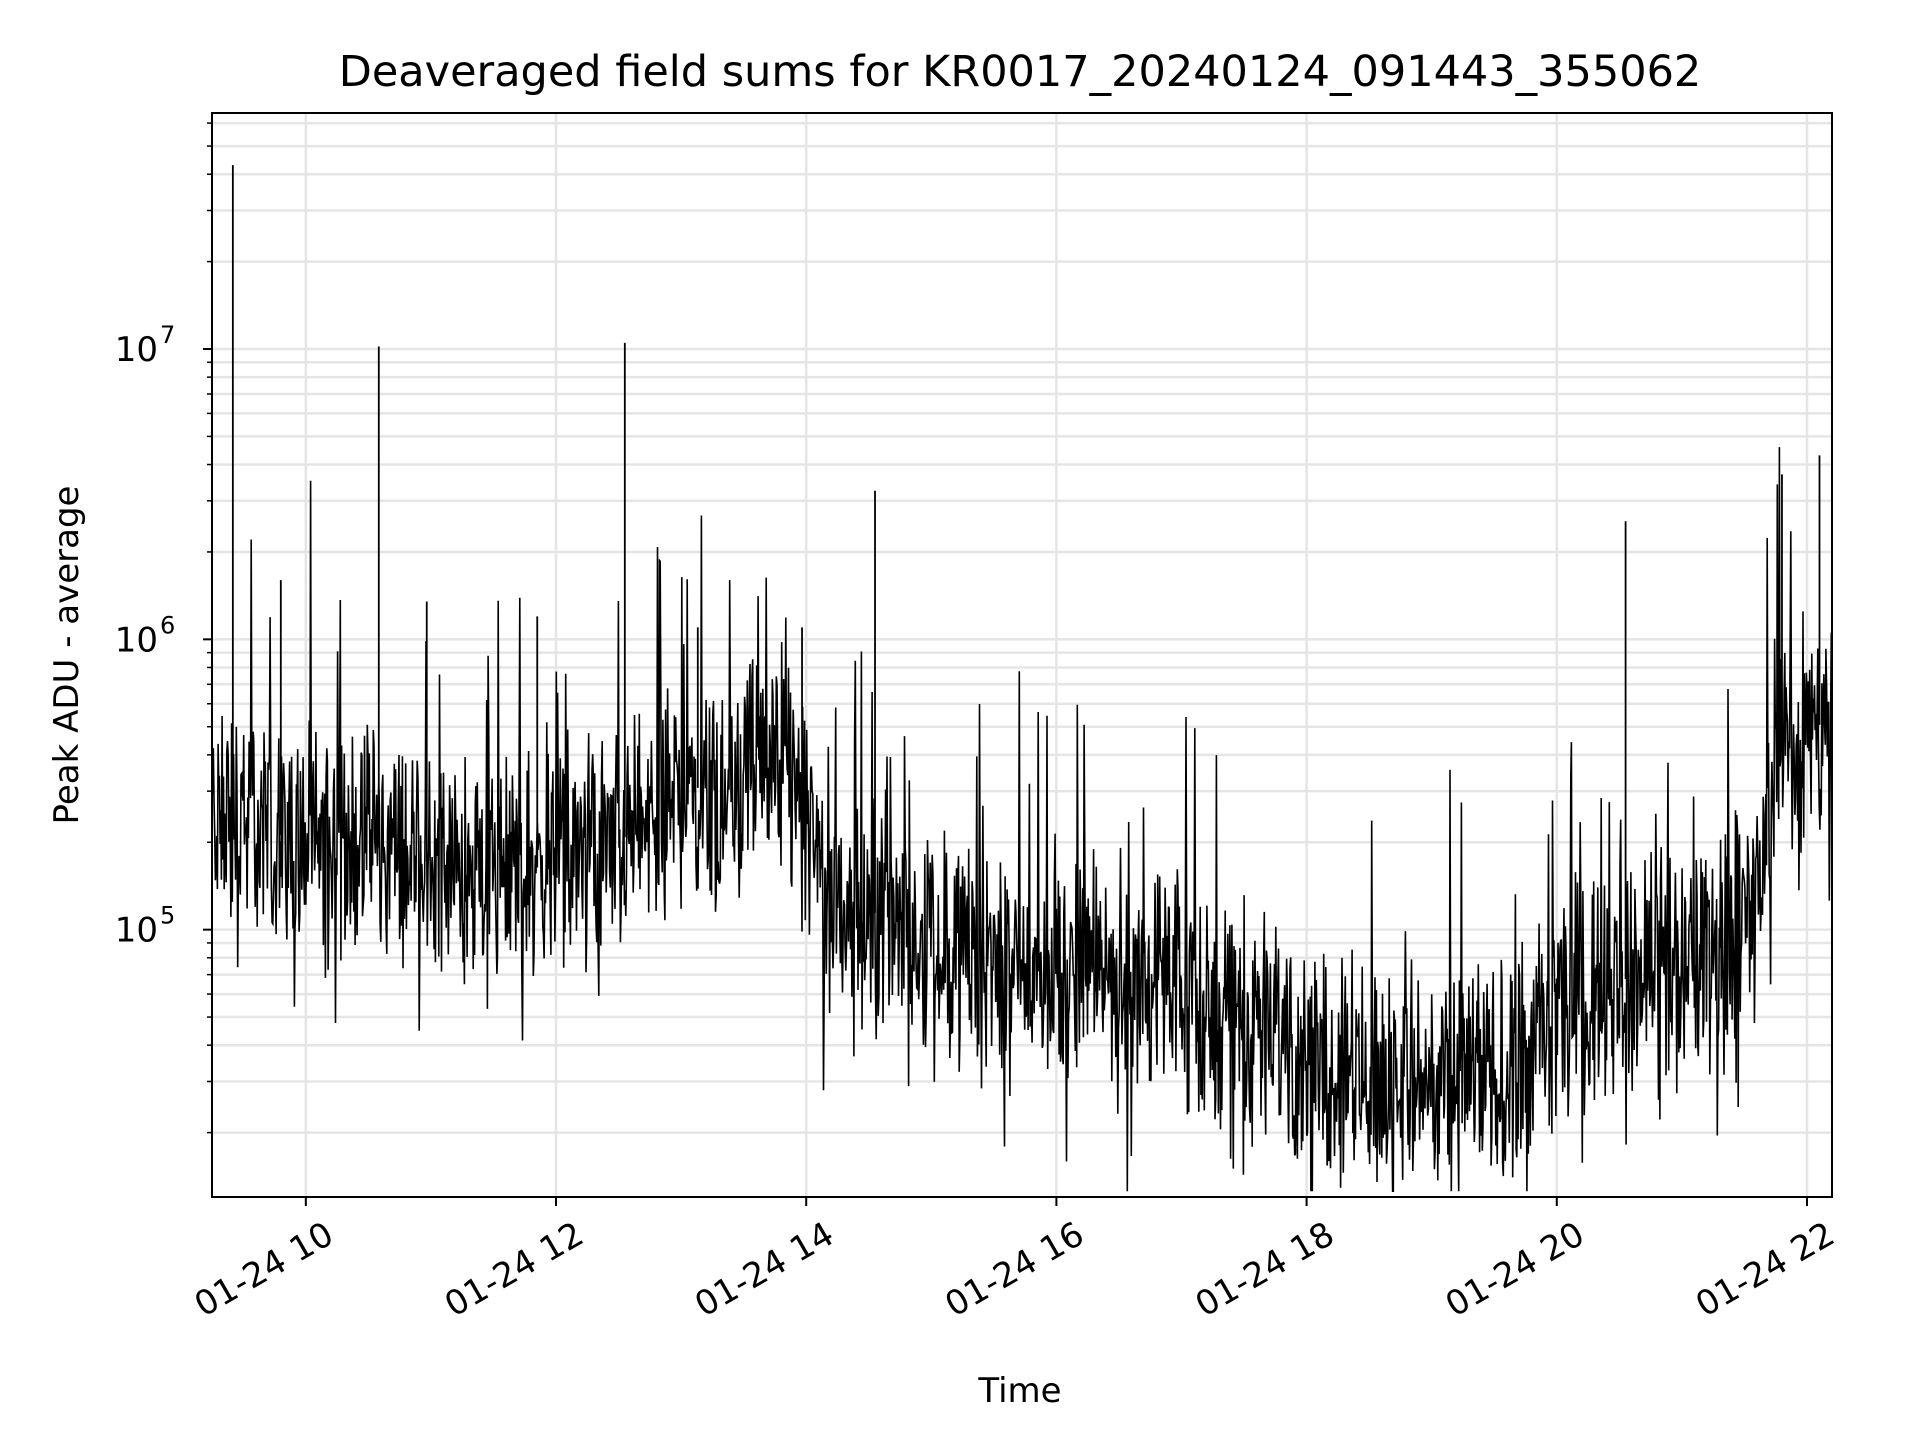 The width and height of the screenshot is (1920, 1440). I want to click on y-tick-exponent: 5, so click(167, 916).